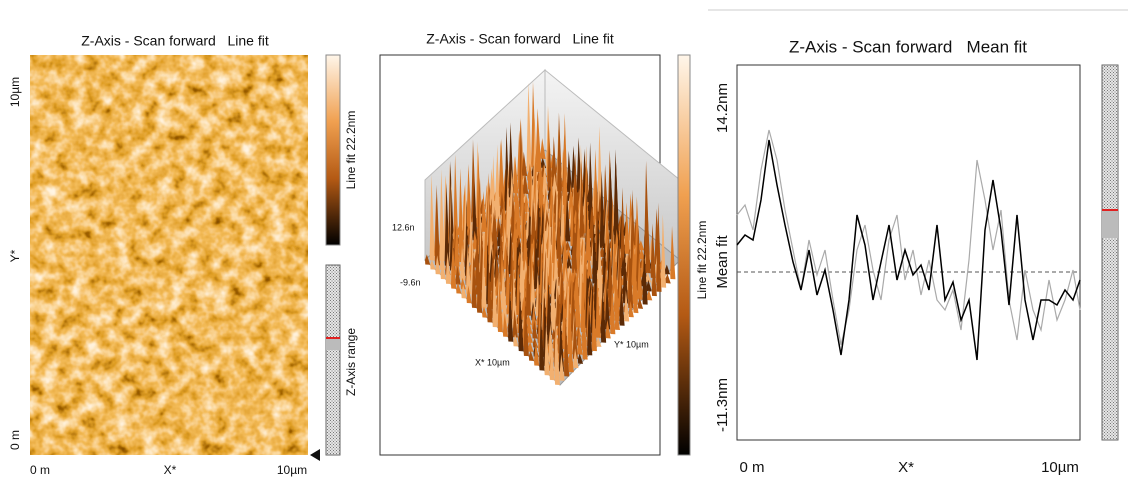  What do you see at coordinates (315, 455) in the screenshot?
I see `marker` at bounding box center [315, 455].